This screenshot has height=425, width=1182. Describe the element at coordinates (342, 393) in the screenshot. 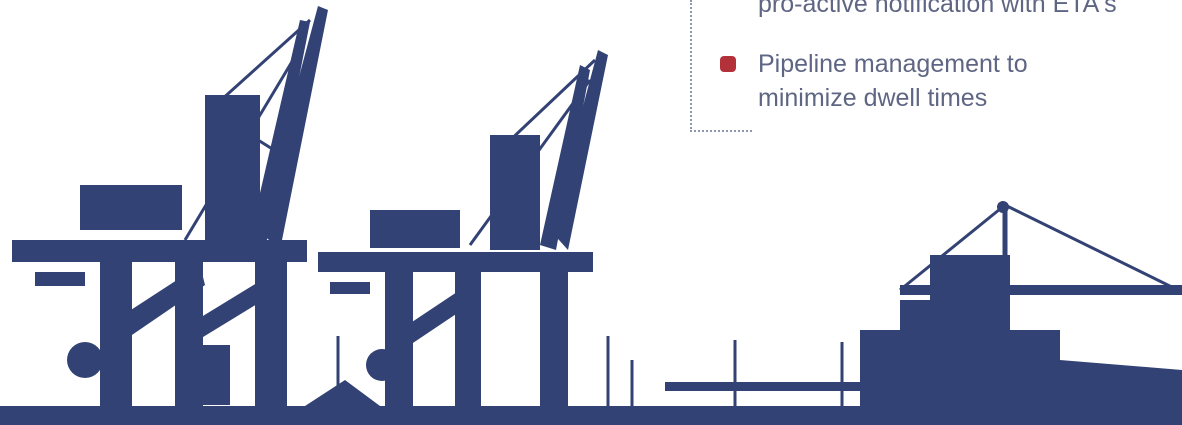

I see `bulk-pile` at that location.